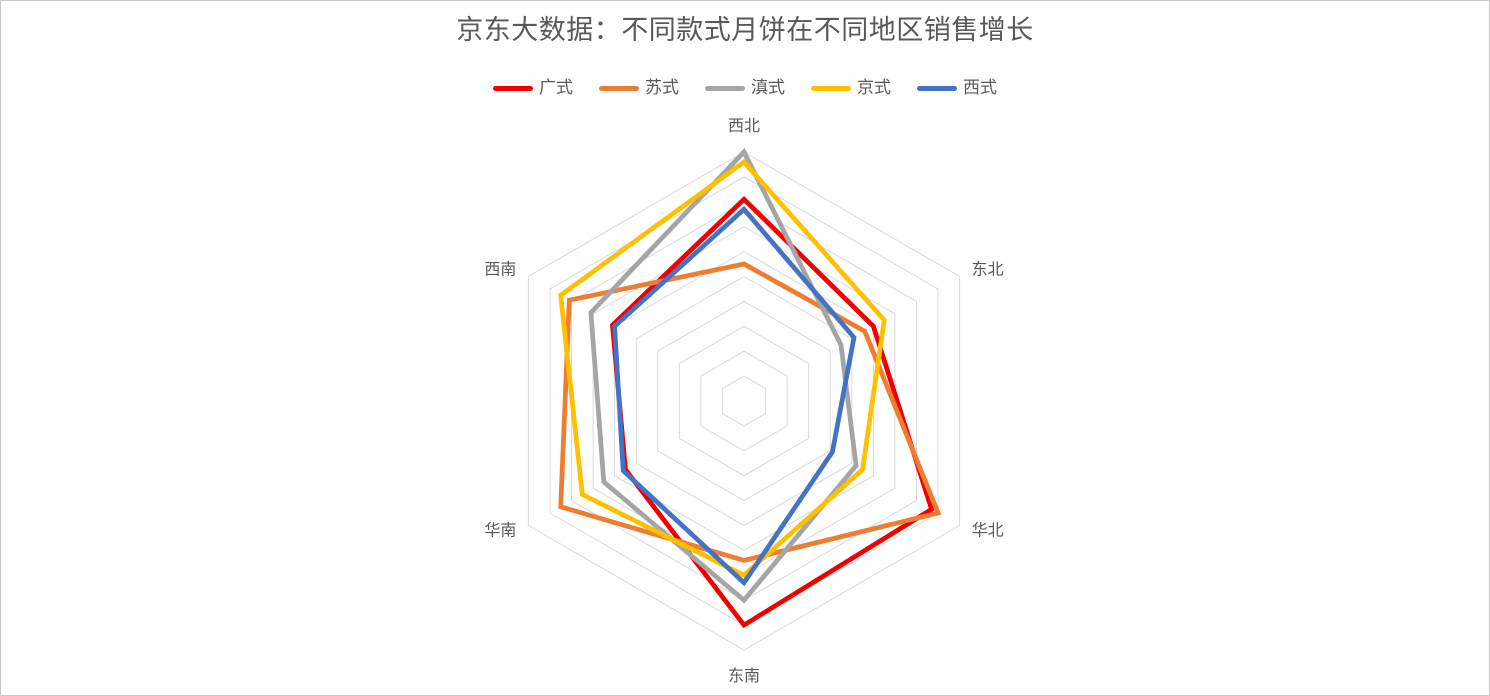 This screenshot has width=1490, height=696. What do you see at coordinates (988, 530) in the screenshot?
I see `axis-label: 华北` at bounding box center [988, 530].